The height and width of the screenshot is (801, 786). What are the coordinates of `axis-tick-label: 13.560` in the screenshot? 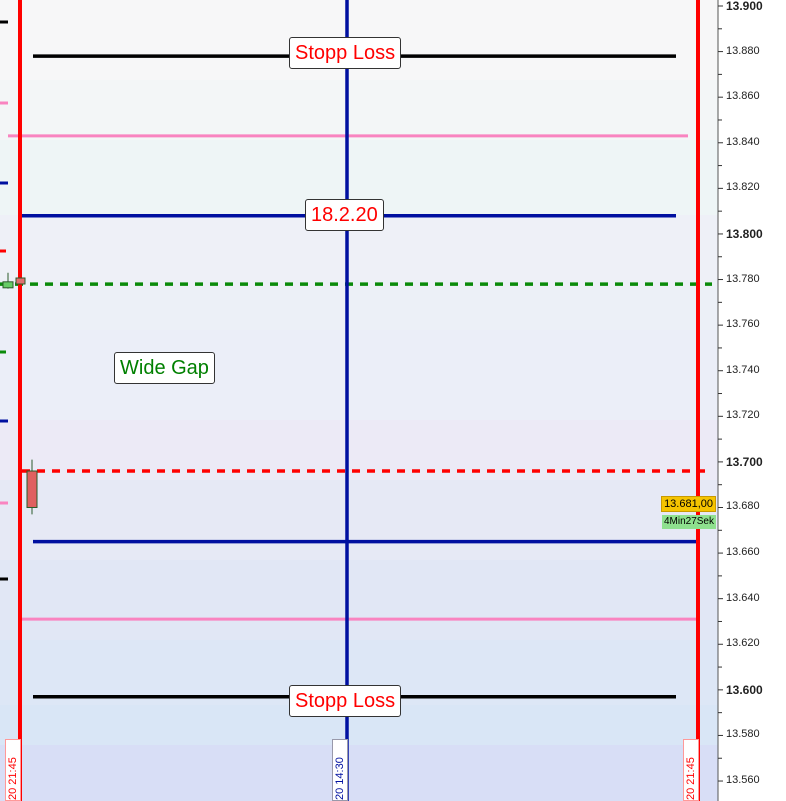 It's located at (743, 780).